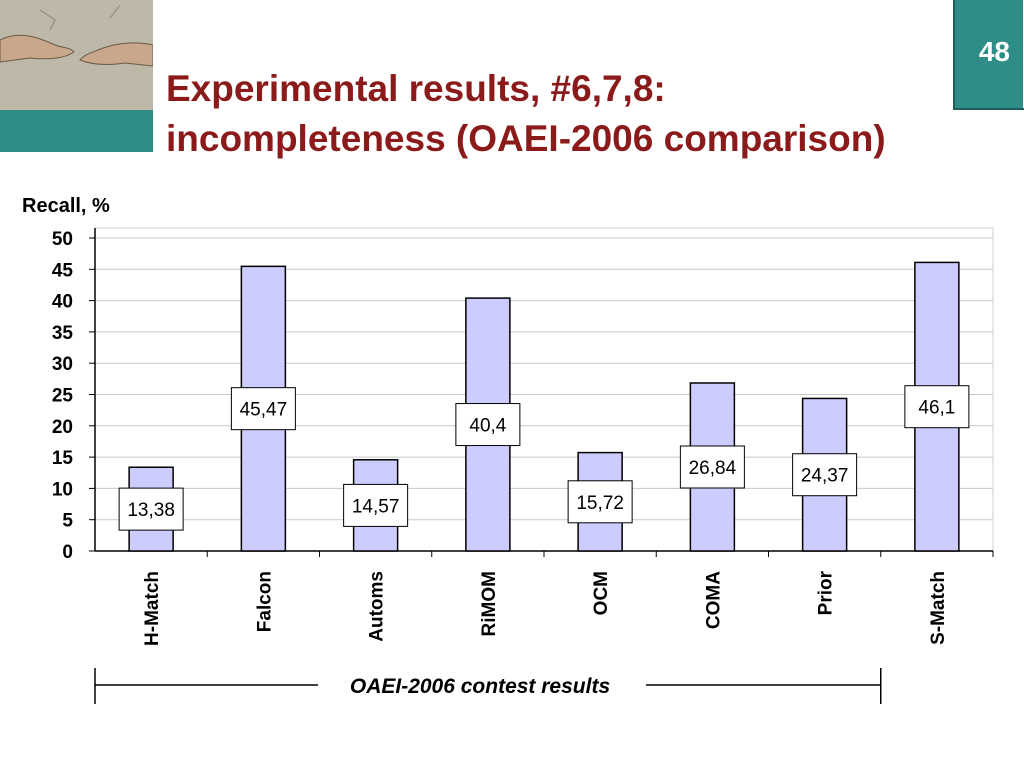 The image size is (1024, 768). Describe the element at coordinates (63, 333) in the screenshot. I see `y-tick-label: 35` at that location.